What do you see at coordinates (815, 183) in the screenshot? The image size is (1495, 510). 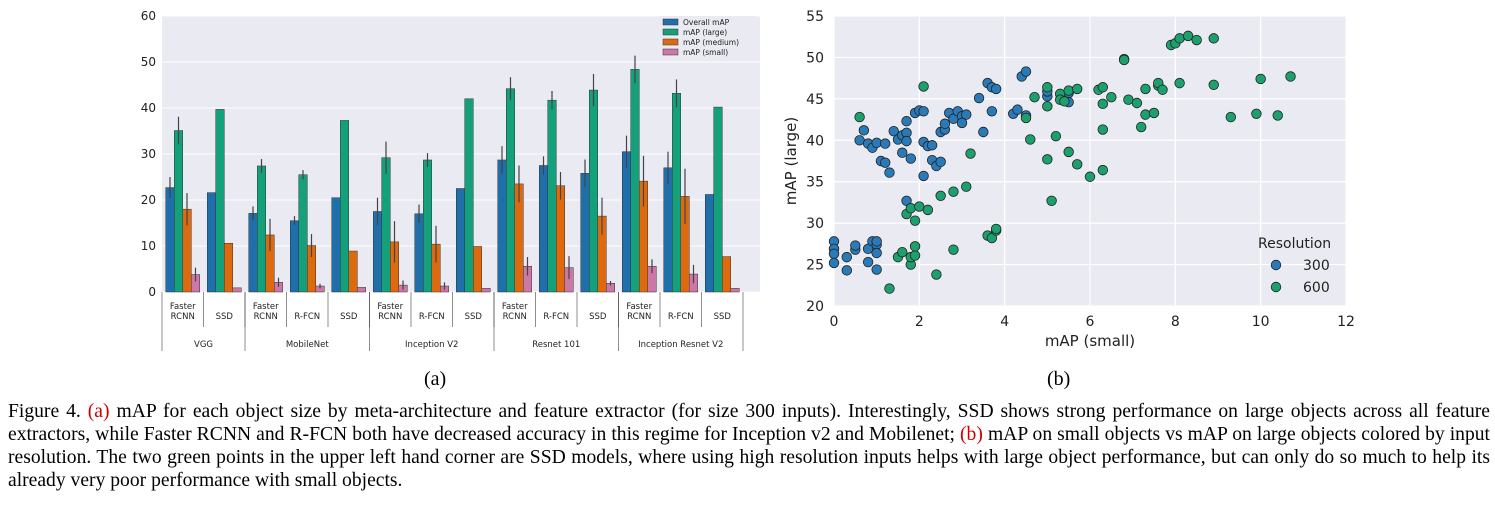 I see `y-tick-label: 35` at bounding box center [815, 183].